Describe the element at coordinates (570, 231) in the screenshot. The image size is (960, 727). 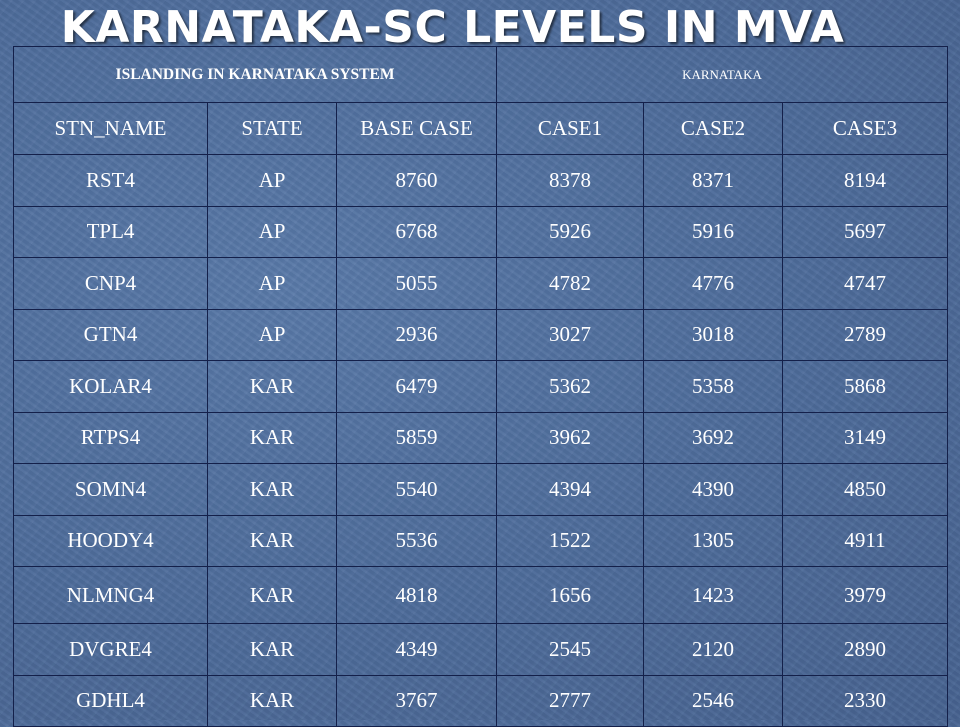
I see `cell-case1: 5926` at that location.